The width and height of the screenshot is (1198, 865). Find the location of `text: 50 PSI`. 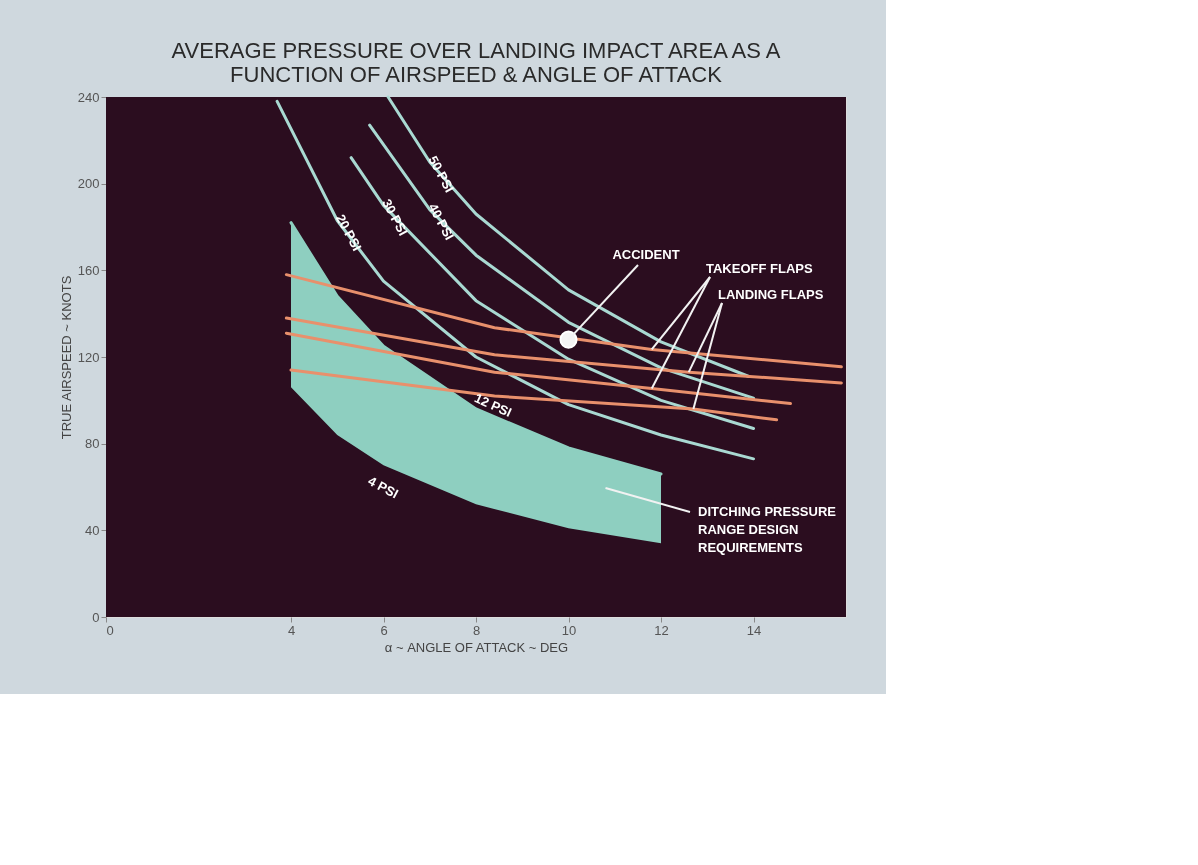

text: 50 PSI is located at coordinates (441, 174).